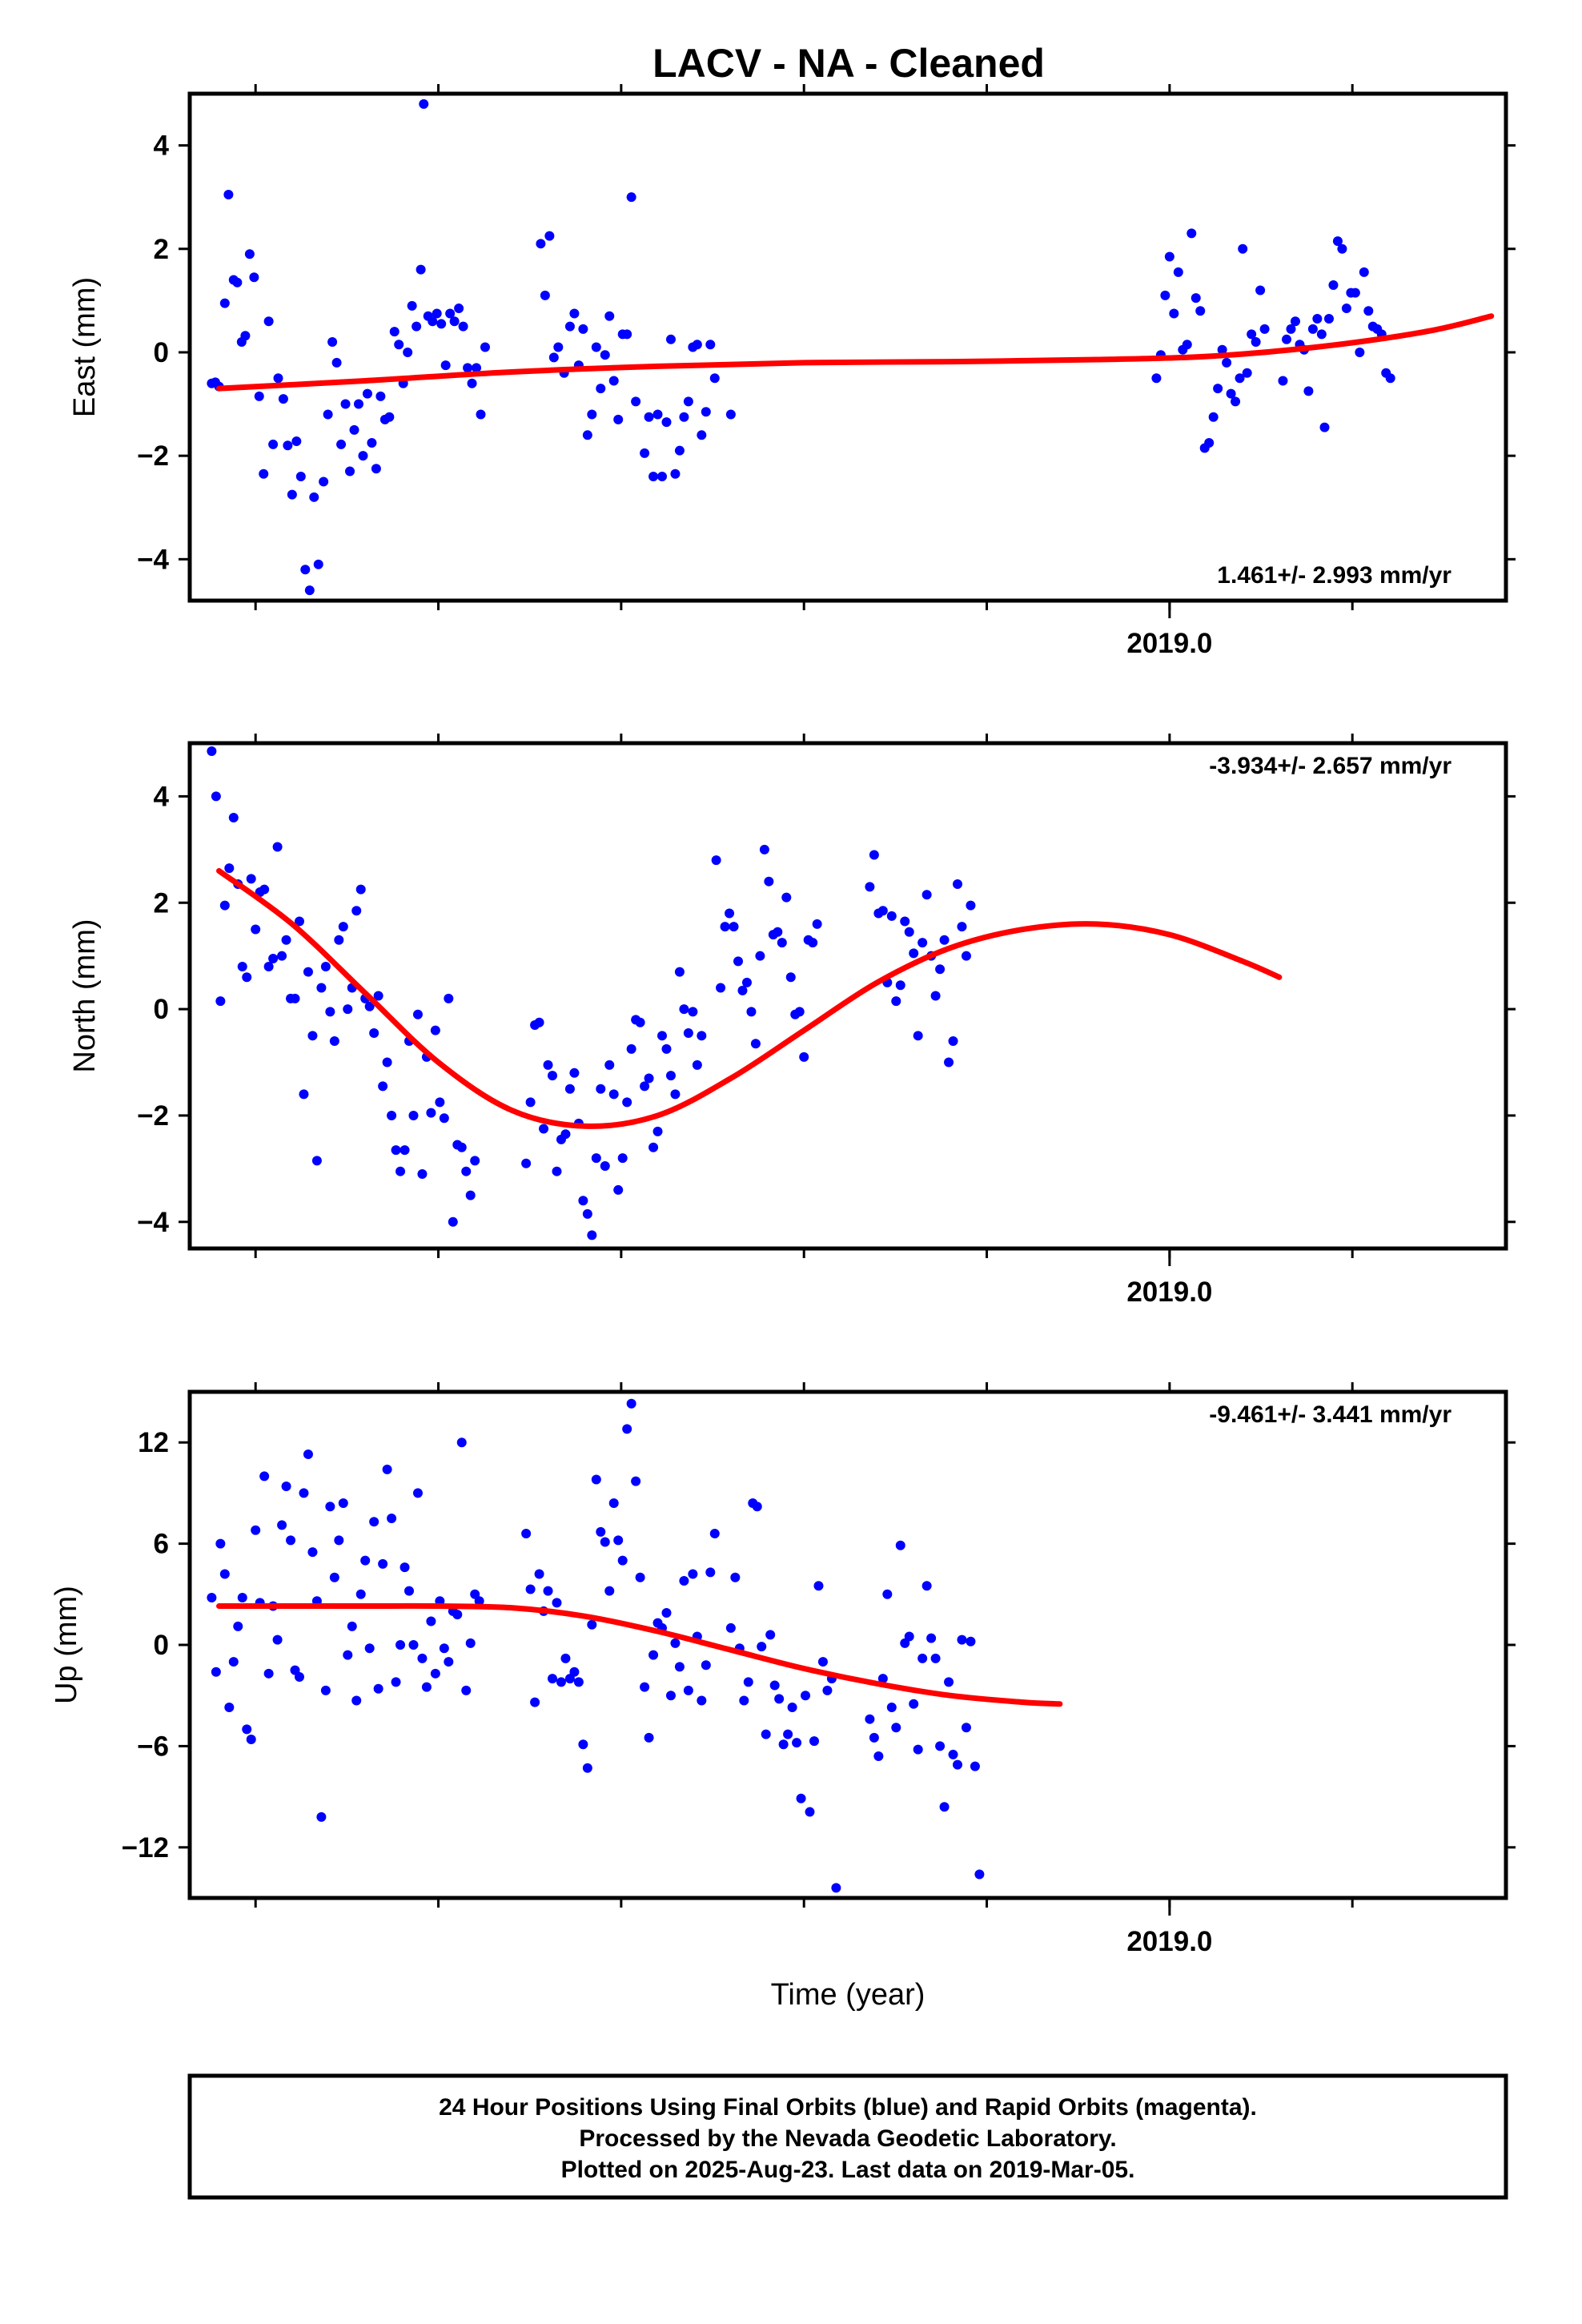 Image resolution: width=1582 pixels, height=2324 pixels. What do you see at coordinates (1169, 644) in the screenshot?
I see `east-xtick-label: 2019.0` at bounding box center [1169, 644].